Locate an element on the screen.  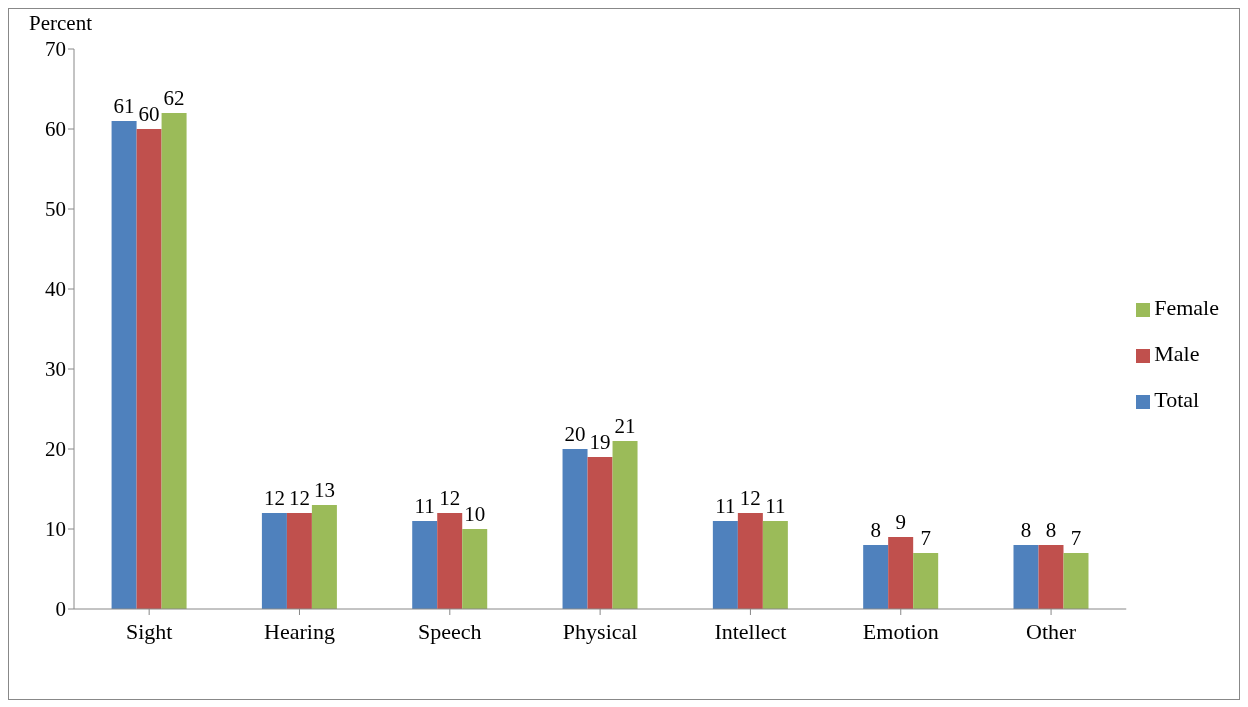
legend-label: Male is located at coordinates (1177, 353).